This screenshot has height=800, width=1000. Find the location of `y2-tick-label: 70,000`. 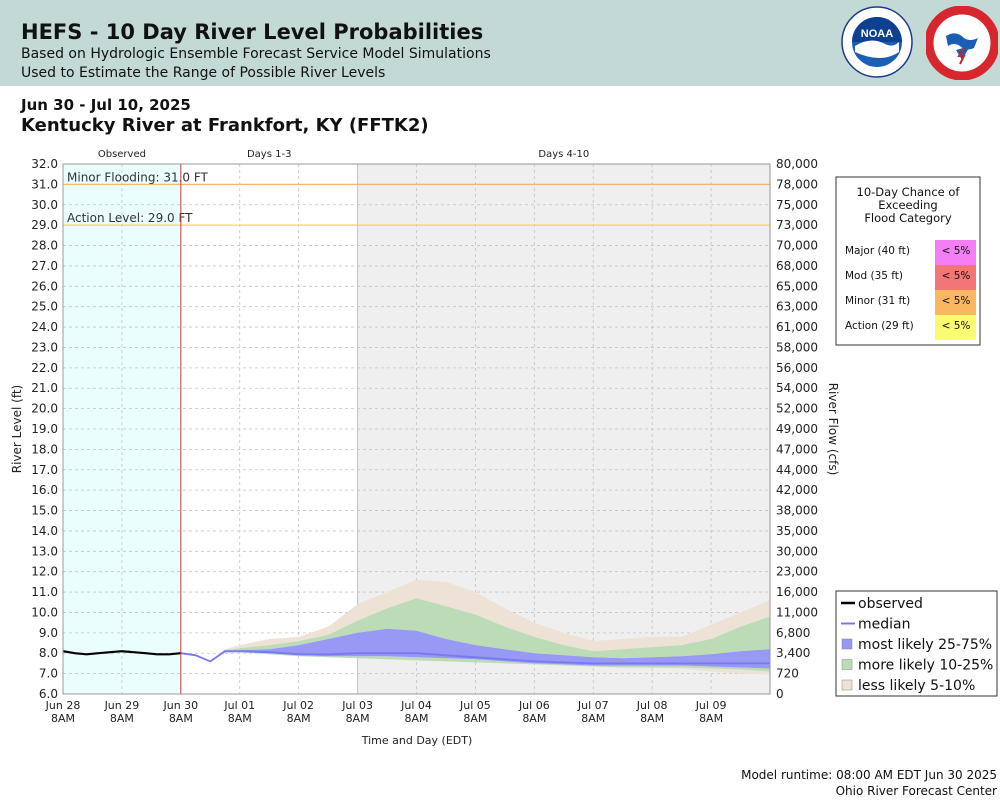

y2-tick-label: 70,000 is located at coordinates (797, 246).